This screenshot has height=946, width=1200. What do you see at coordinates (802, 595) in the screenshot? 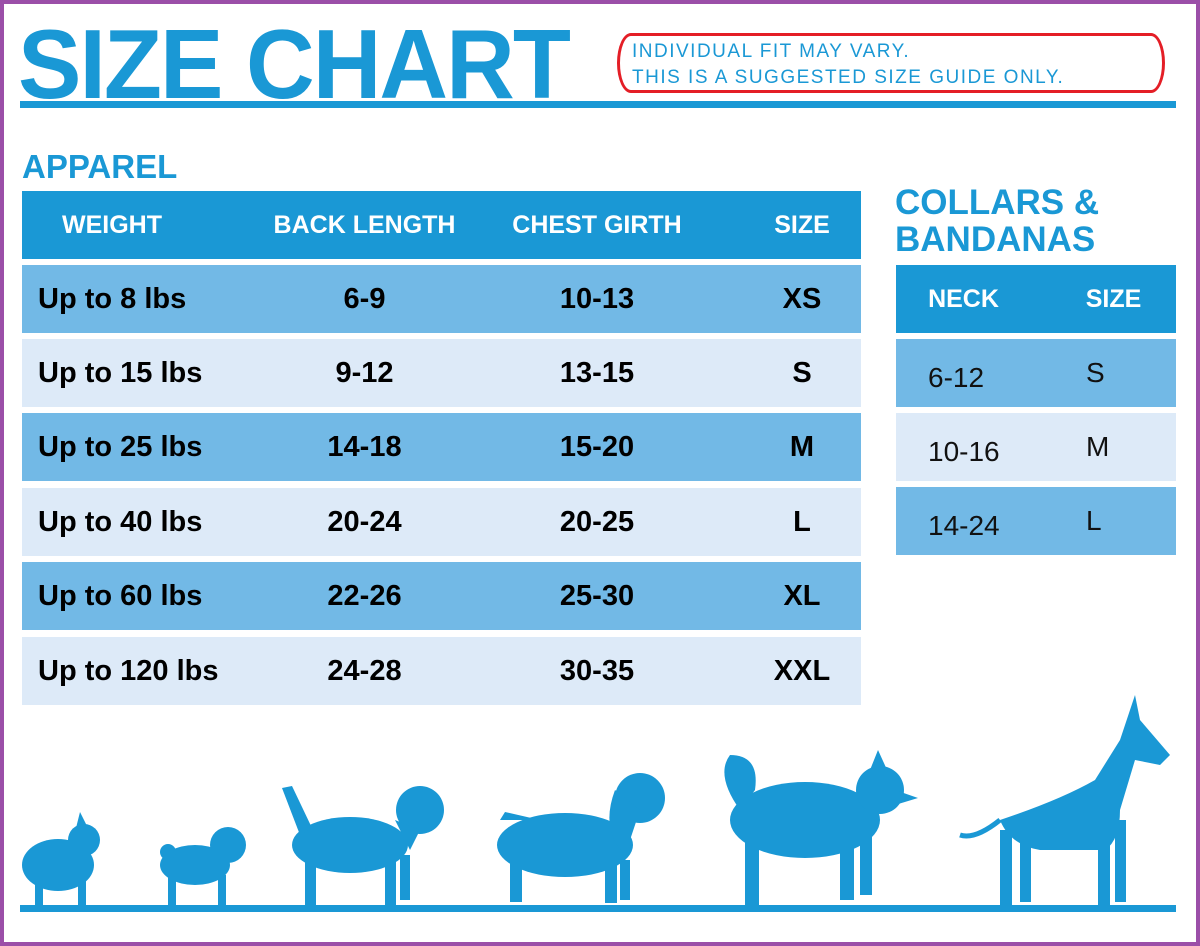
I see `table-cell: XL` at bounding box center [802, 595].